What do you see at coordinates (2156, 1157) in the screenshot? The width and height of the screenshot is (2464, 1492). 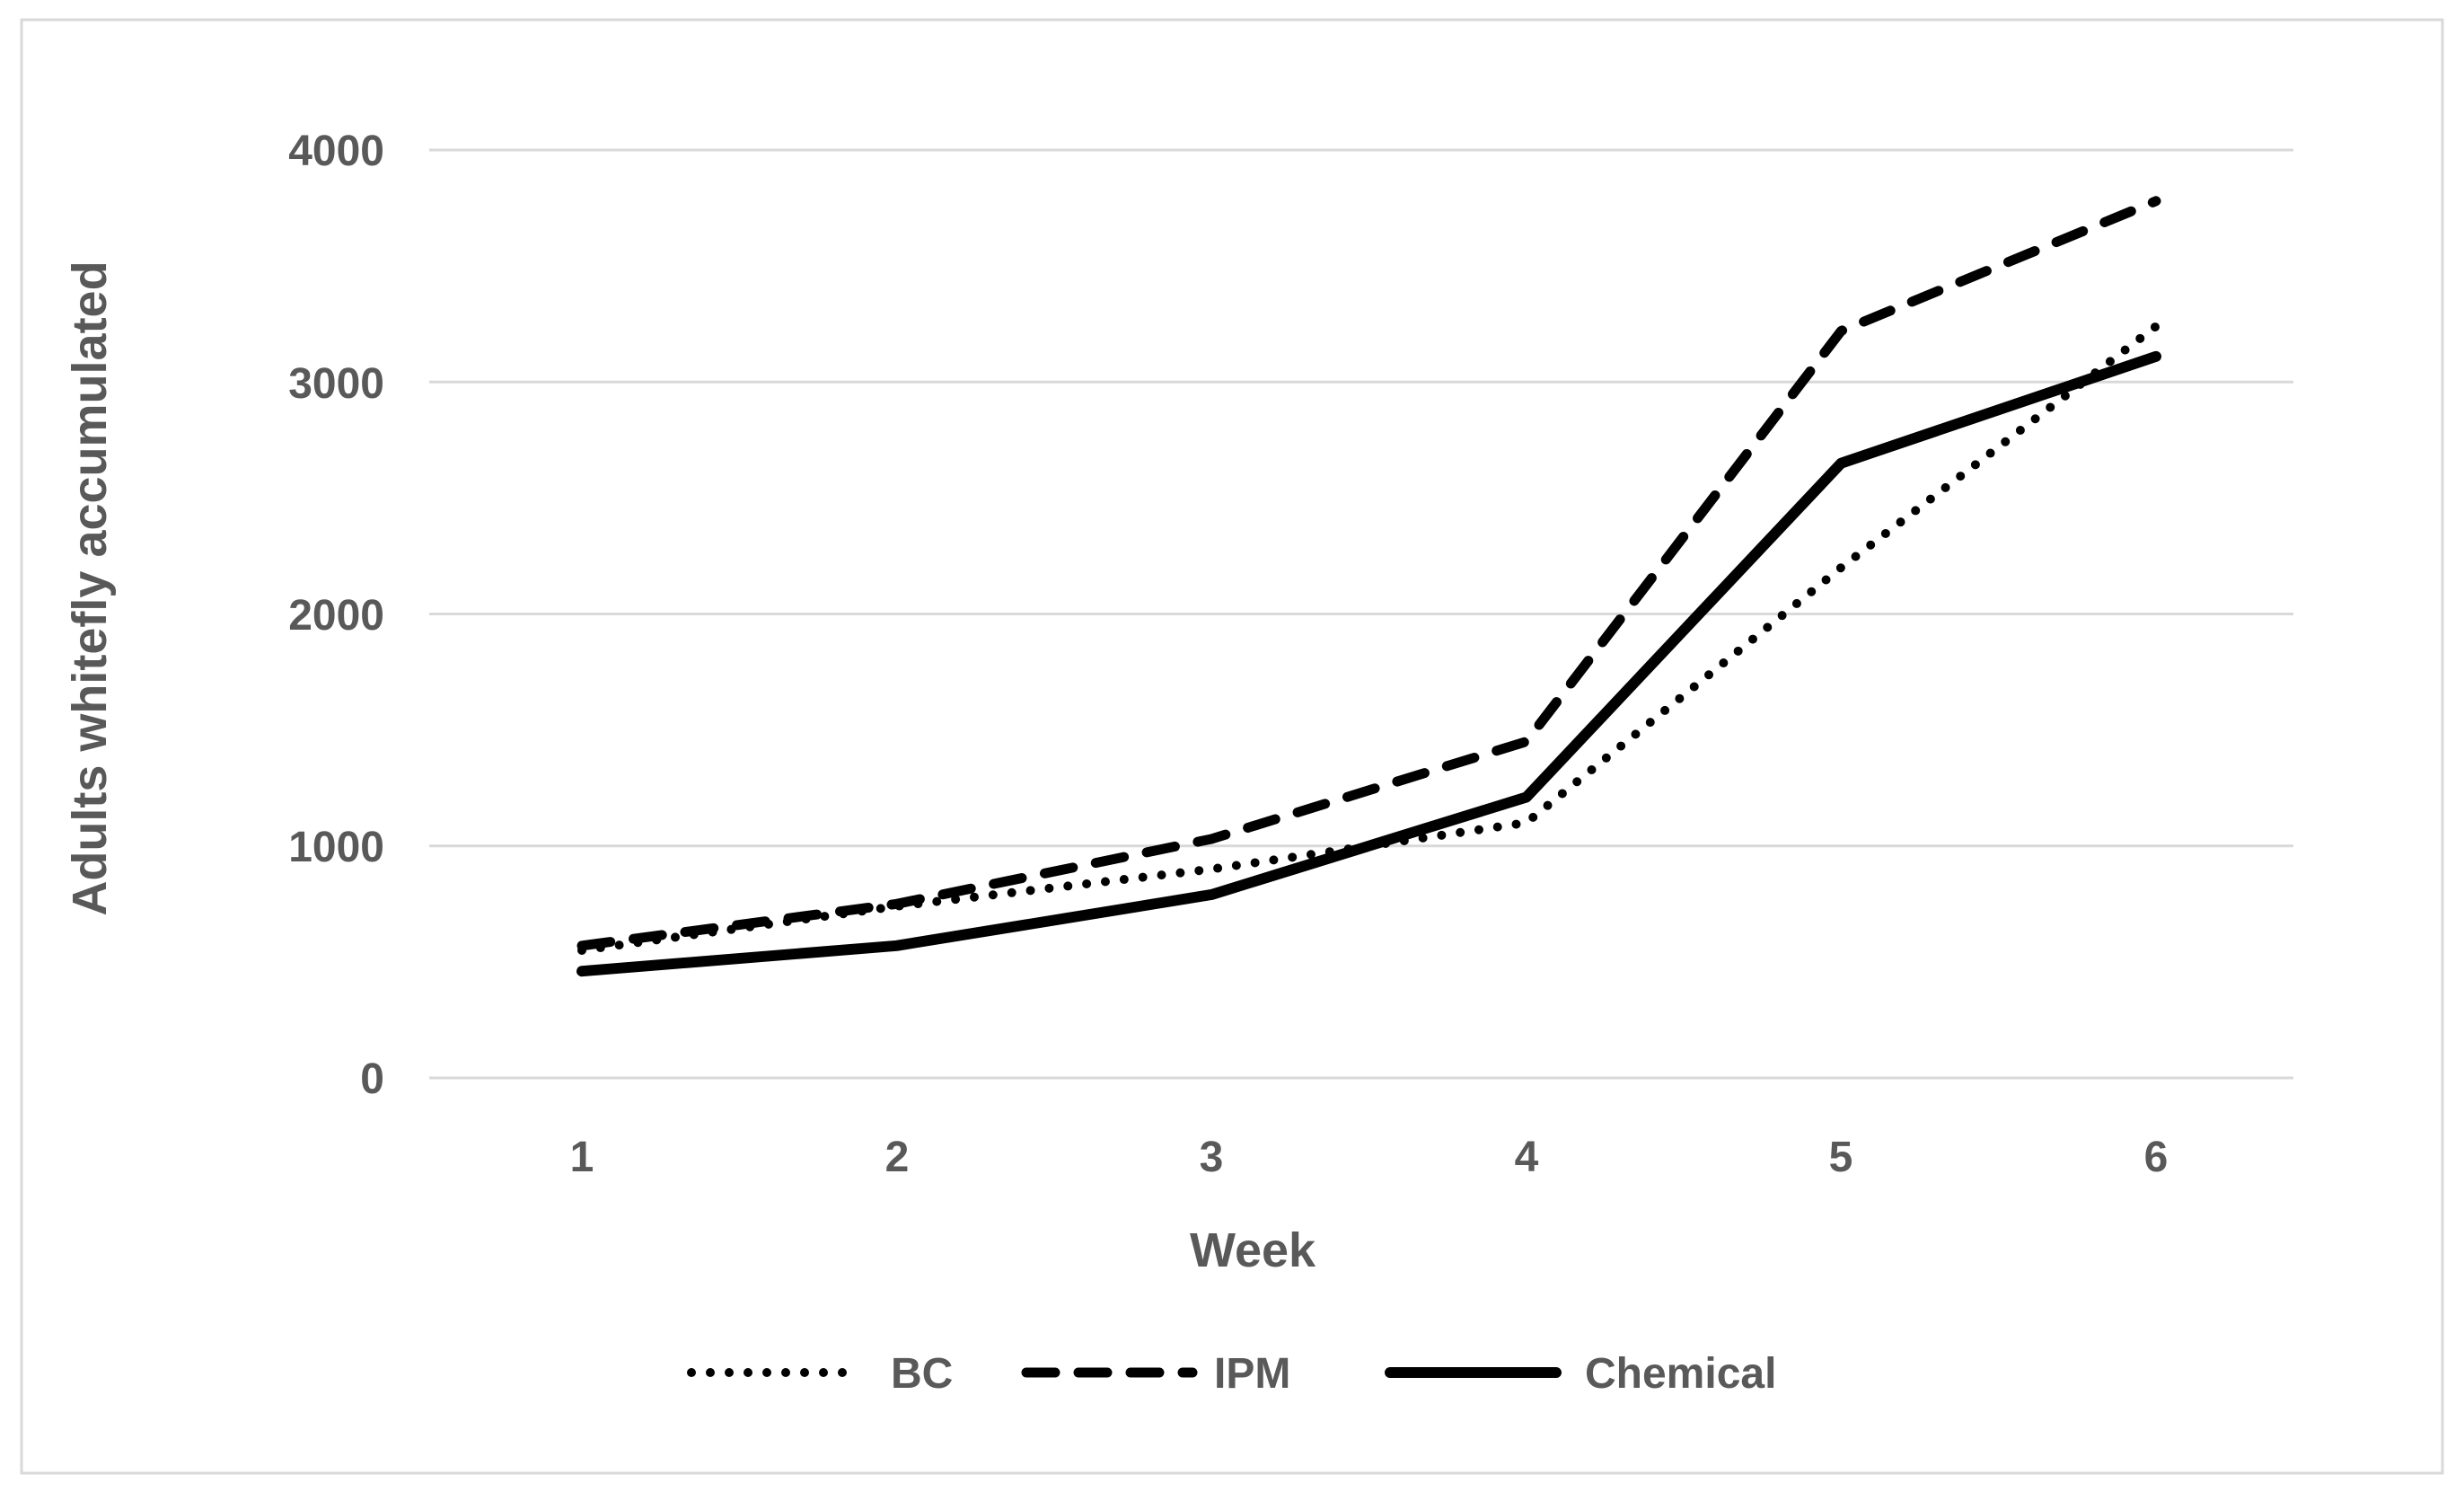 I see `x-tick-6: 6` at bounding box center [2156, 1157].